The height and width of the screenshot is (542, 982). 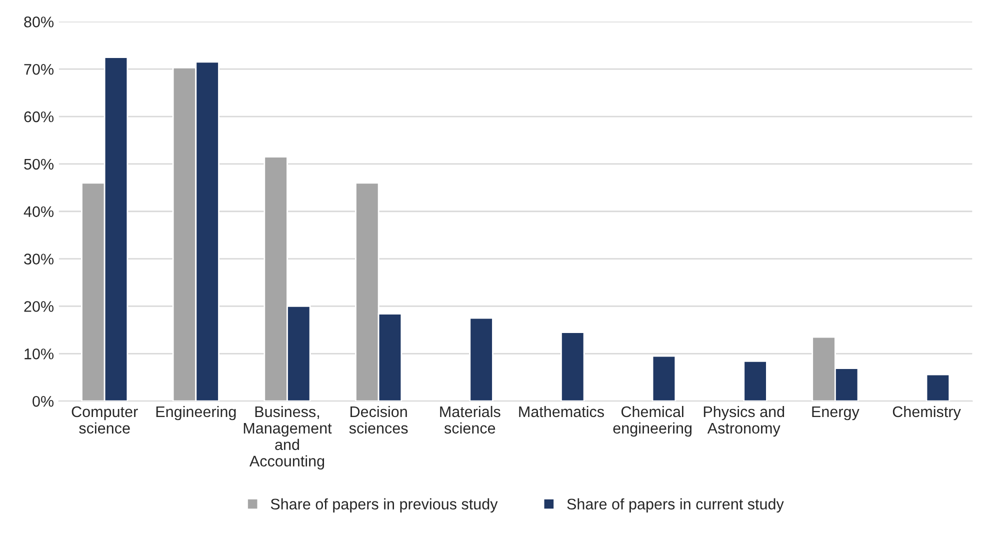 What do you see at coordinates (378, 420) in the screenshot?
I see `x-tick-label: Decision sciences` at bounding box center [378, 420].